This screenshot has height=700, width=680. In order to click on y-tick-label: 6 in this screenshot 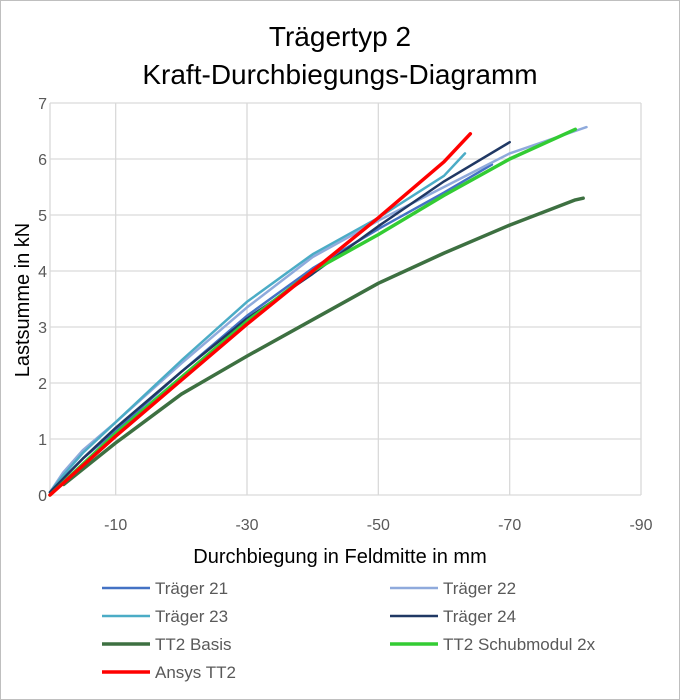, I will do `click(42, 160)`.